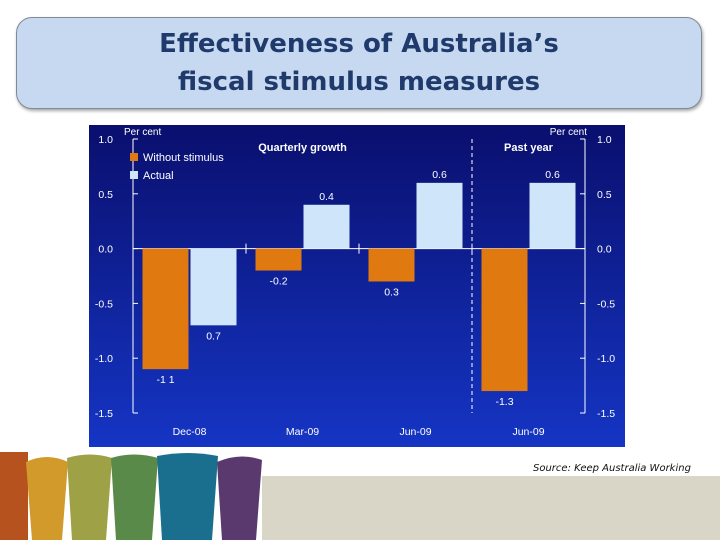  Describe the element at coordinates (104, 414) in the screenshot. I see `left-tick-label: -1.5` at that location.